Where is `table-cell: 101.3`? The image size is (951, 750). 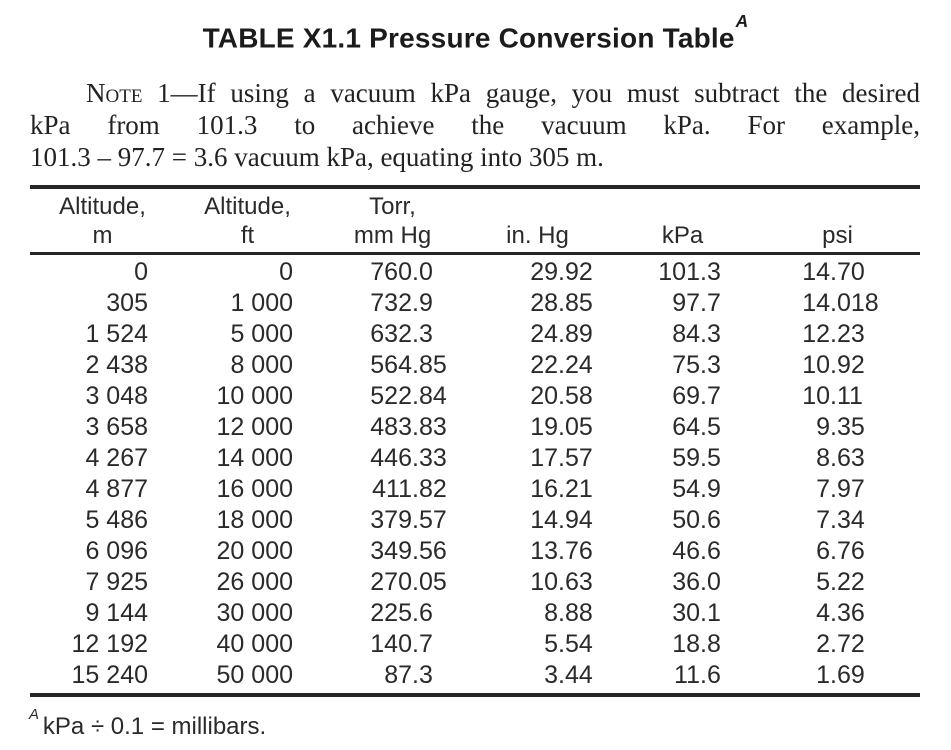
table-cell: 101.3 is located at coordinates (682, 272).